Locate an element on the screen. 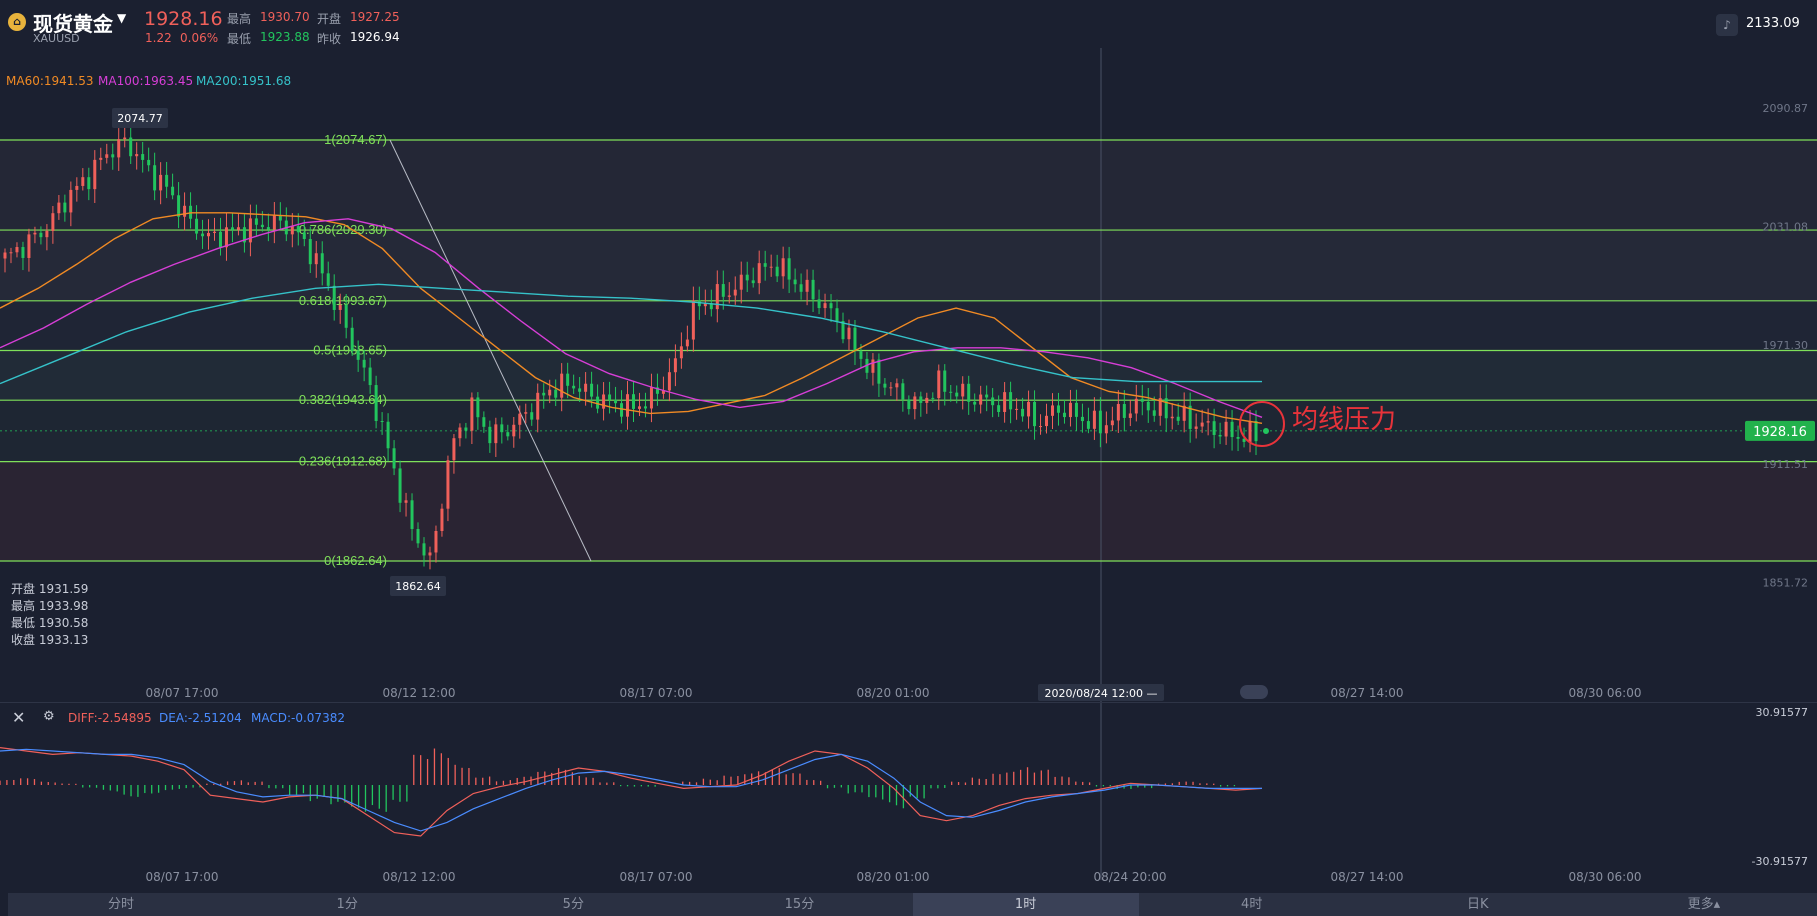 The width and height of the screenshot is (1817, 916). low-marker-box is located at coordinates (418, 586).